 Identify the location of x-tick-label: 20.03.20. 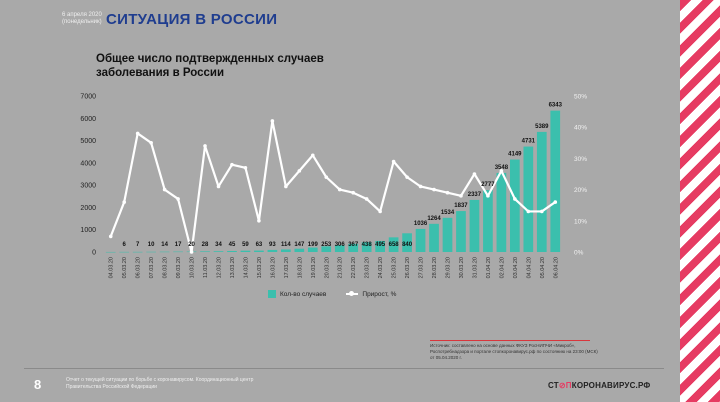
(327, 267).